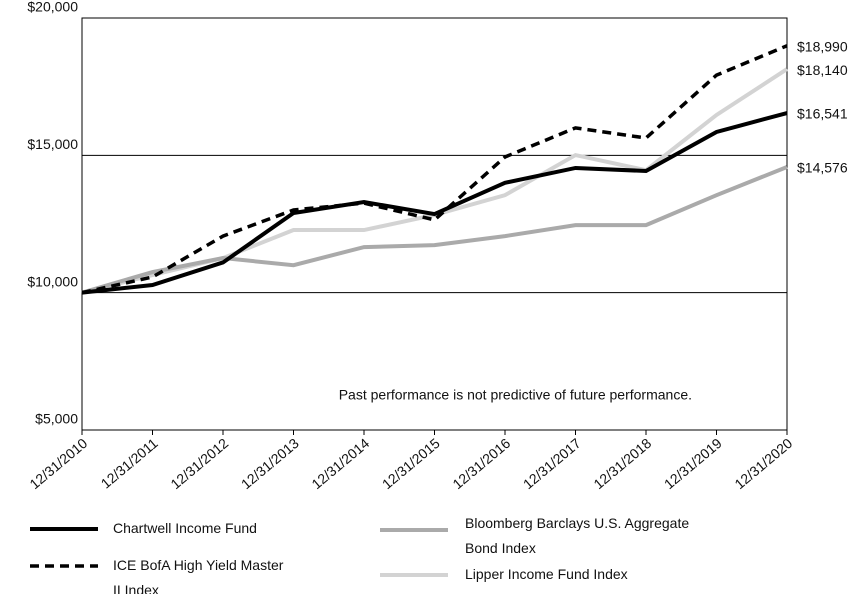 The image size is (860, 594). Describe the element at coordinates (411, 463) in the screenshot. I see `x-tick-label: 12/31/2015` at that location.